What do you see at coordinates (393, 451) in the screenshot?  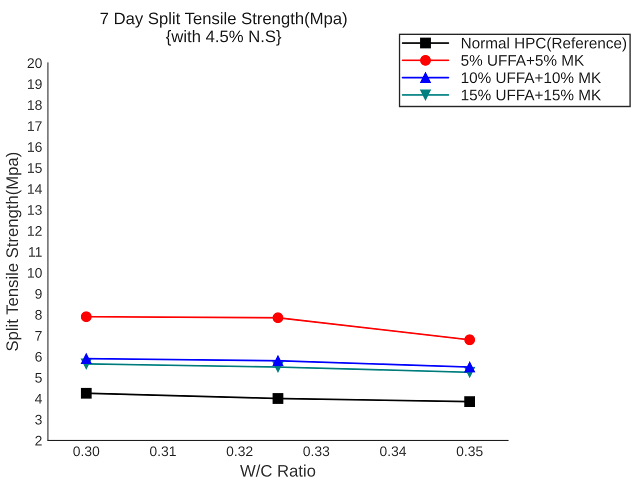 I see `x-tick-label: 0.34` at bounding box center [393, 451].